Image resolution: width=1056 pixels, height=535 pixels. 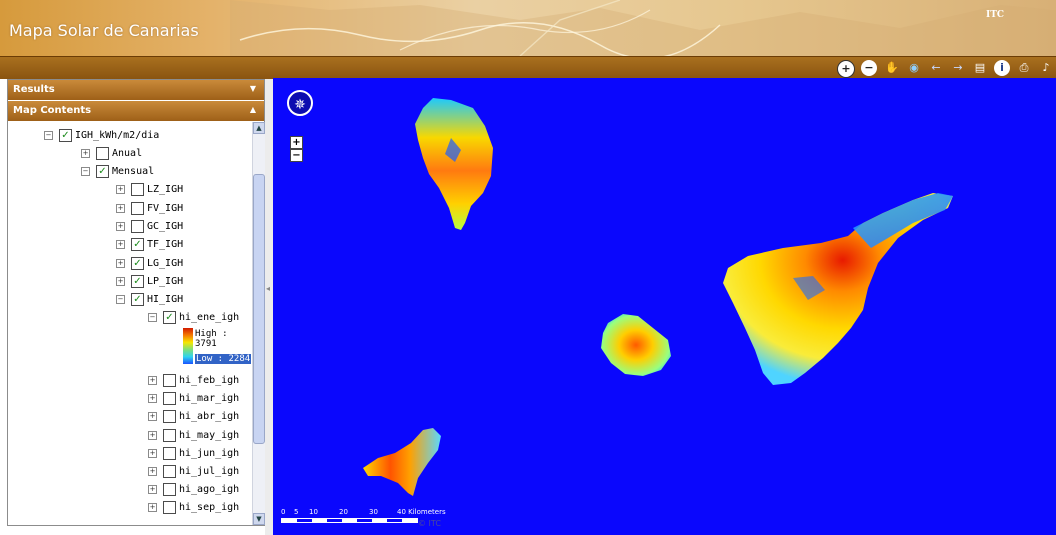 I want to click on scroll-up-icon: ▲, so click(x=259, y=128).